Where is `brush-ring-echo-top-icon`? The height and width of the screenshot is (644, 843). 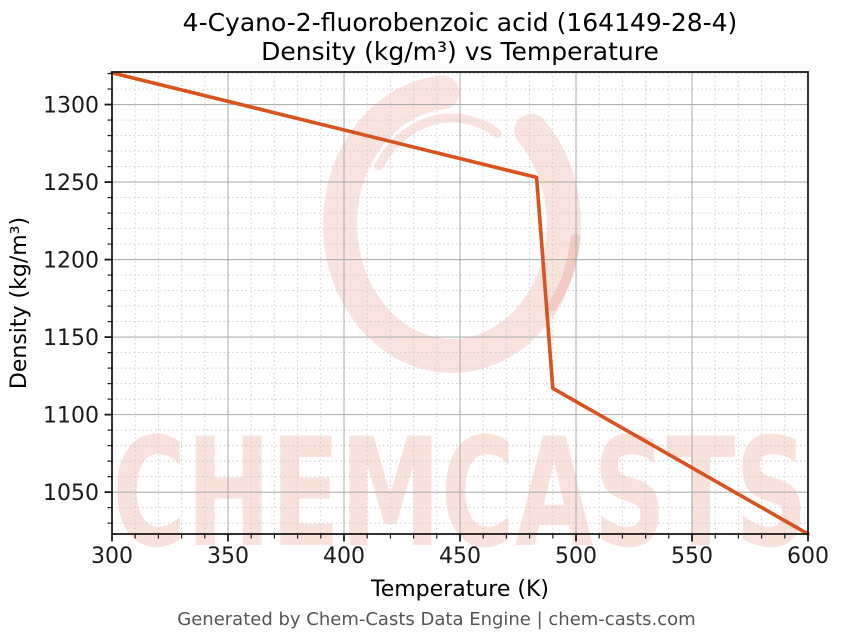
brush-ring-echo-top-icon is located at coordinates (438, 142).